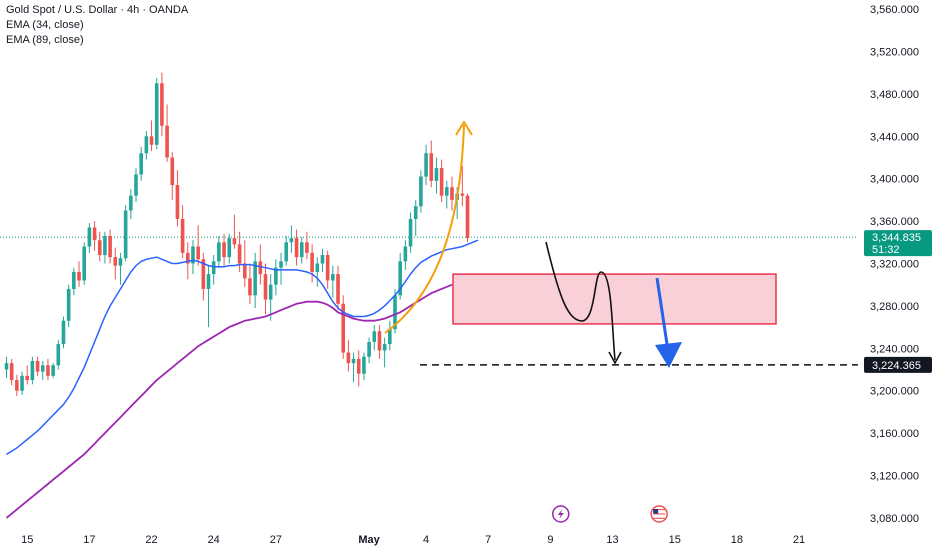 This screenshot has width=932, height=550. I want to click on ema-slow-legend: EMA (89, close), so click(45, 40).